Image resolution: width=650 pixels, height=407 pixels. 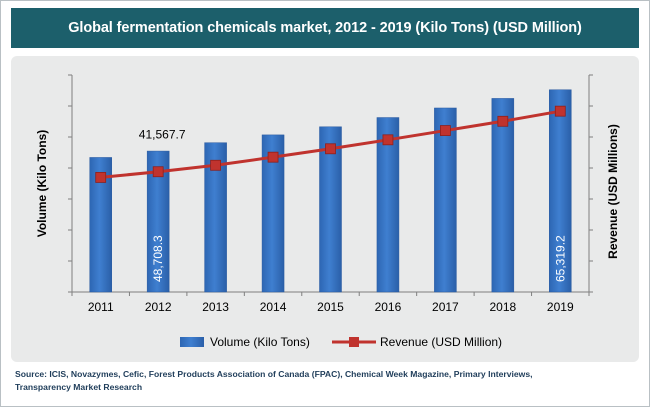 What do you see at coordinates (162, 135) in the screenshot?
I see `line-data-label: 41,567.7` at bounding box center [162, 135].